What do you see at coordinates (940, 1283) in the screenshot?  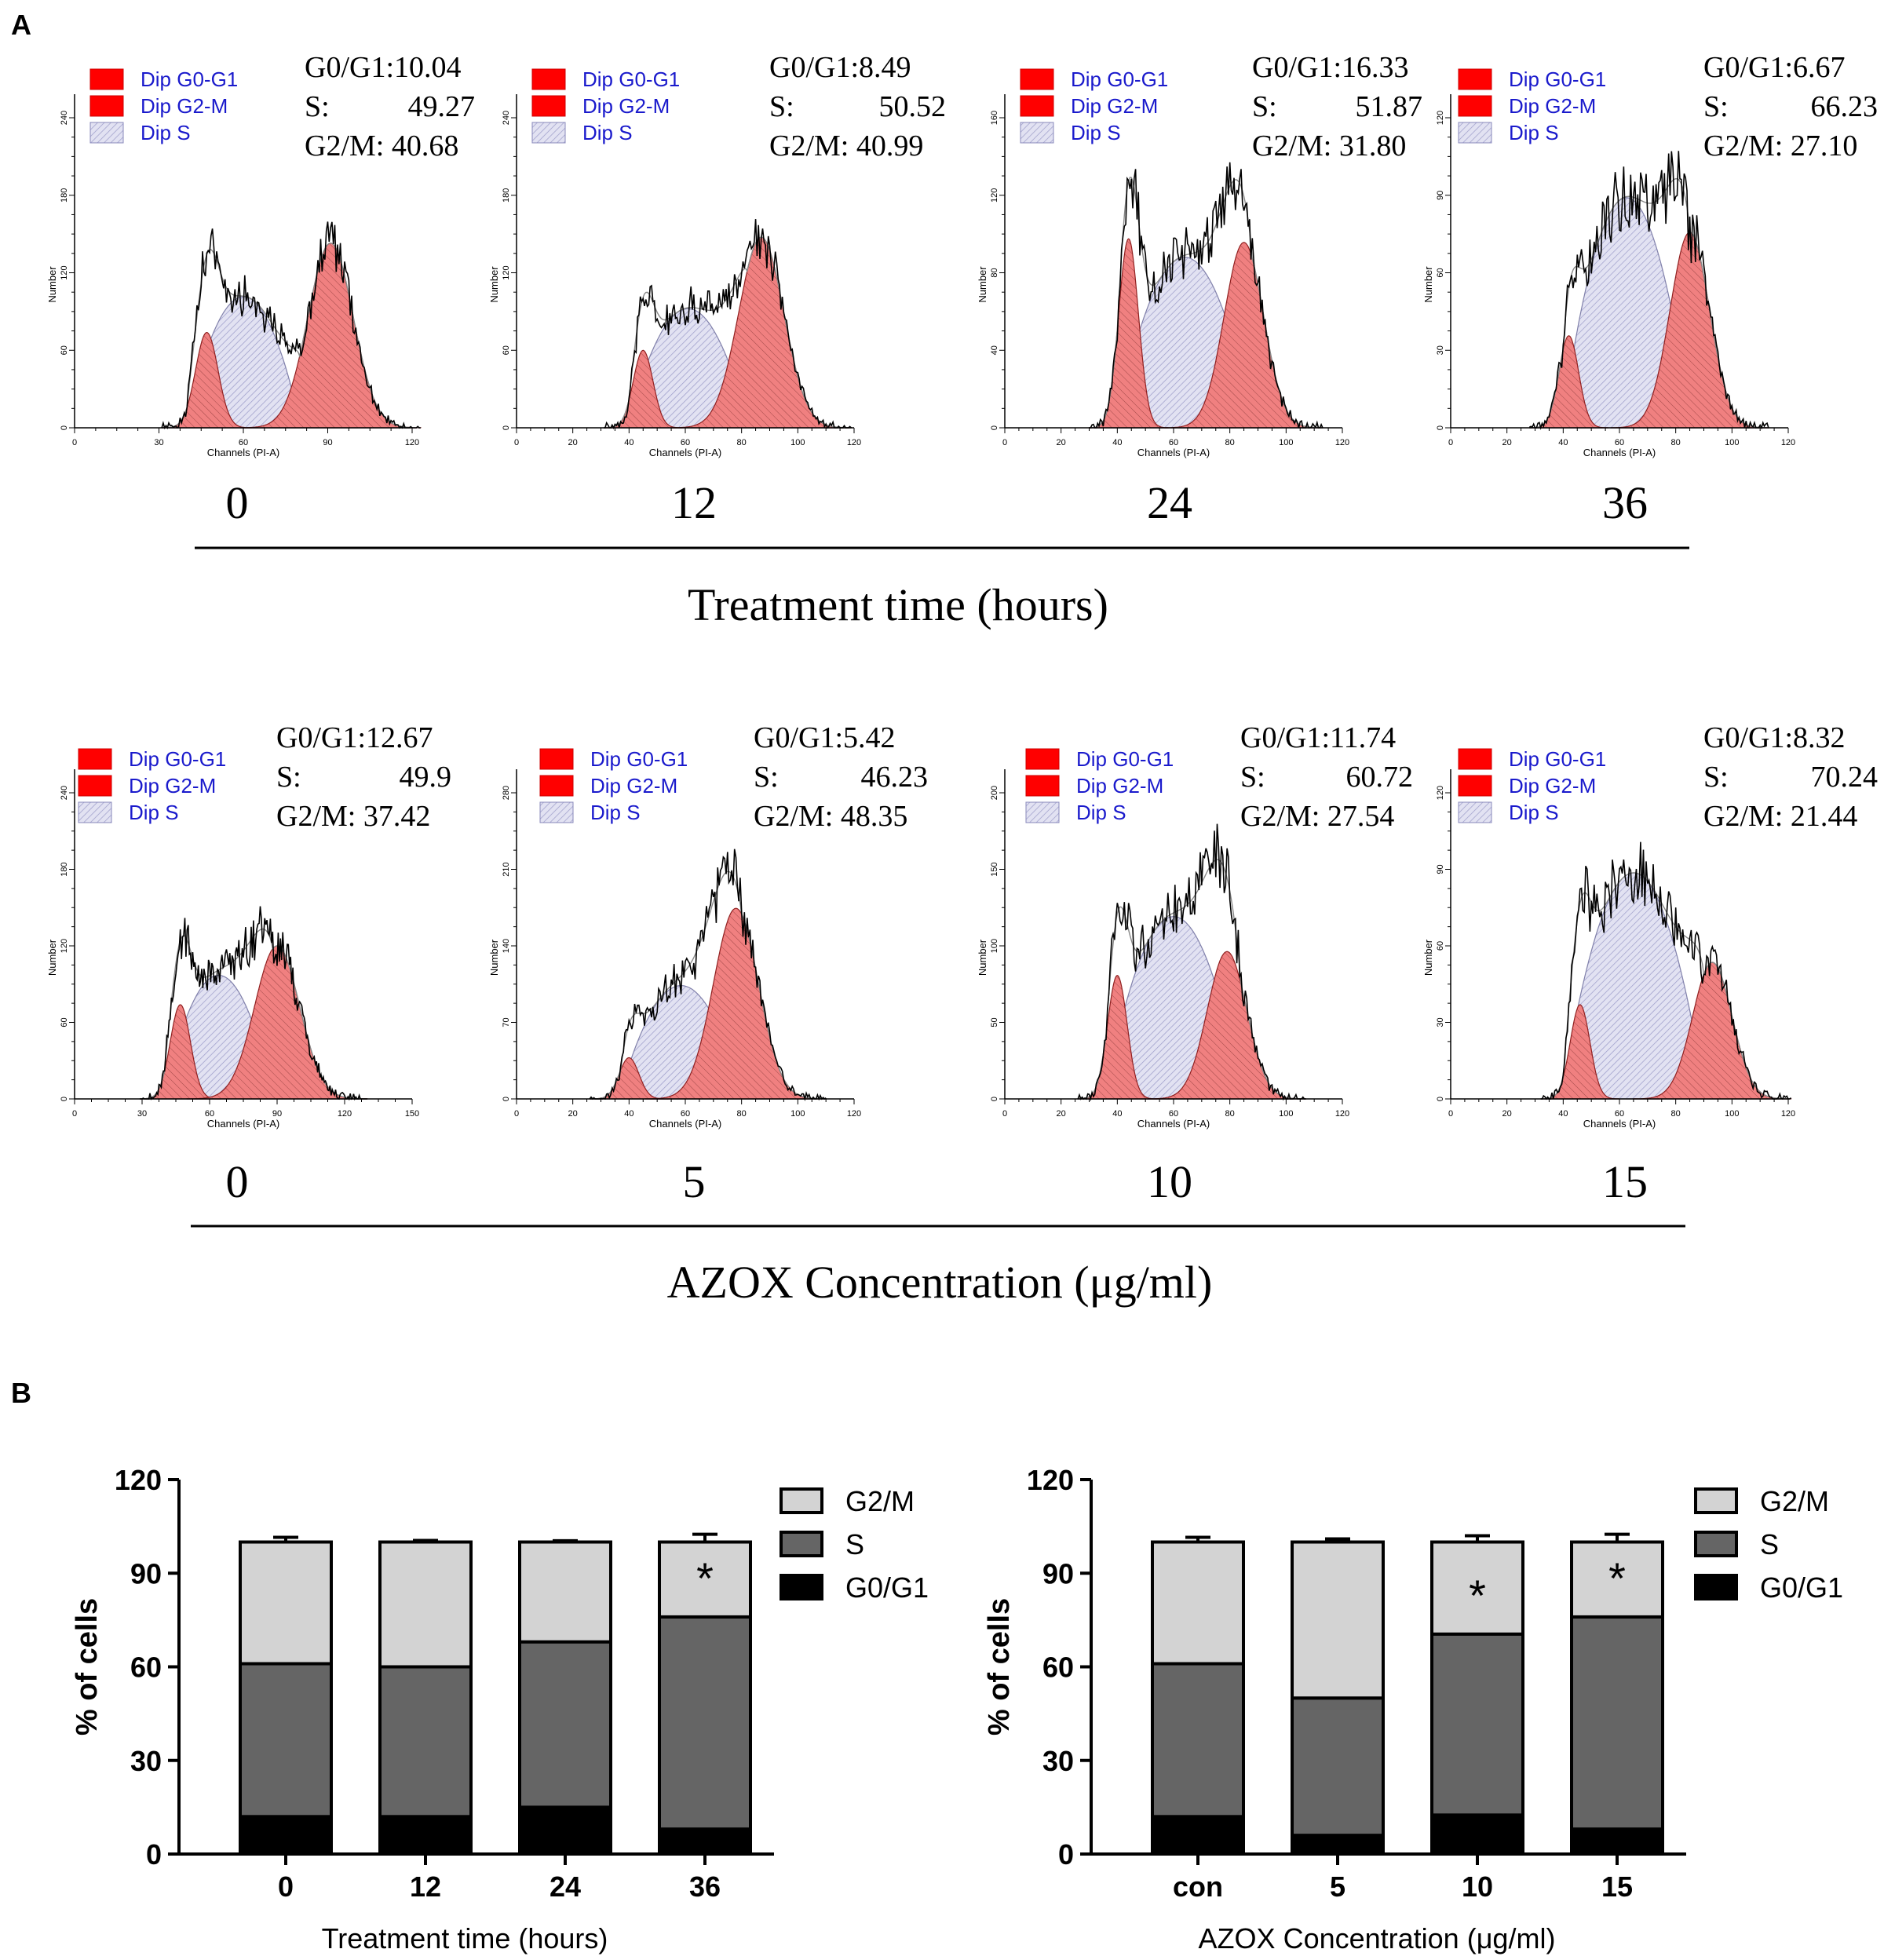 I see `row2-axis-title: AZOX Concentration (μg/ml)` at bounding box center [940, 1283].